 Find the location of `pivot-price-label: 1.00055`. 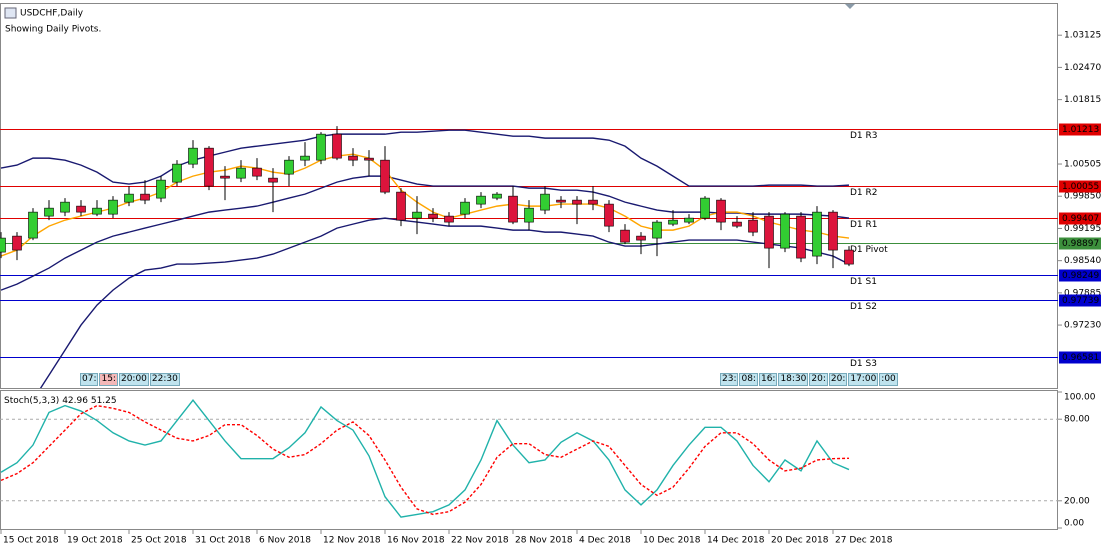

pivot-price-label: 1.00055 is located at coordinates (1080, 187).